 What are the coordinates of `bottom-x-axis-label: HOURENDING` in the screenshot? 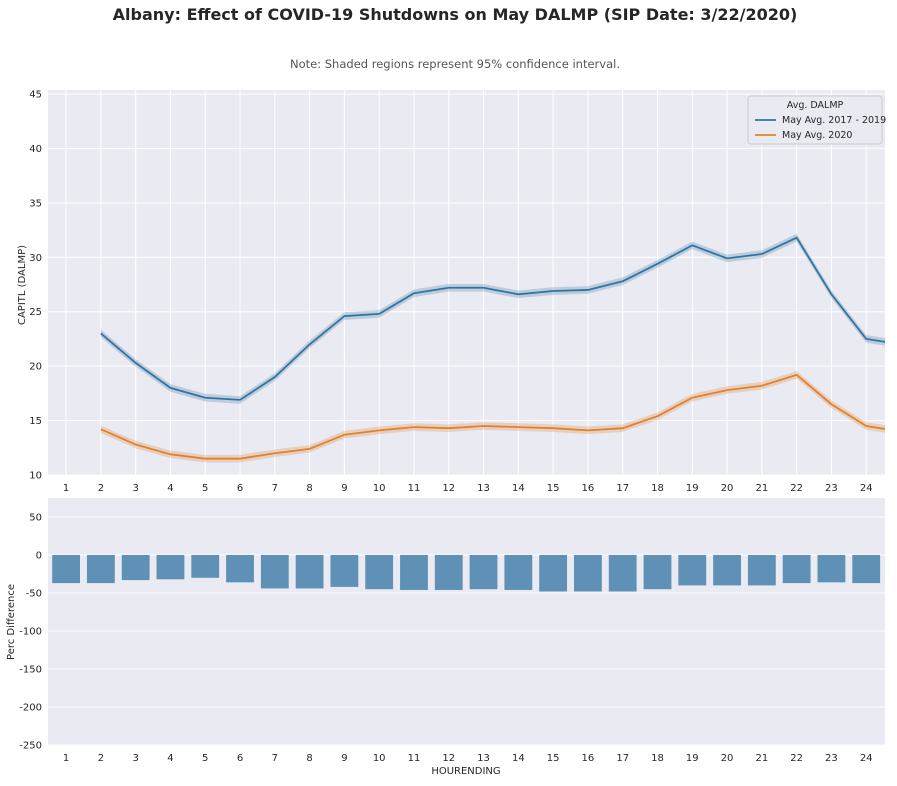 It's located at (465, 771).